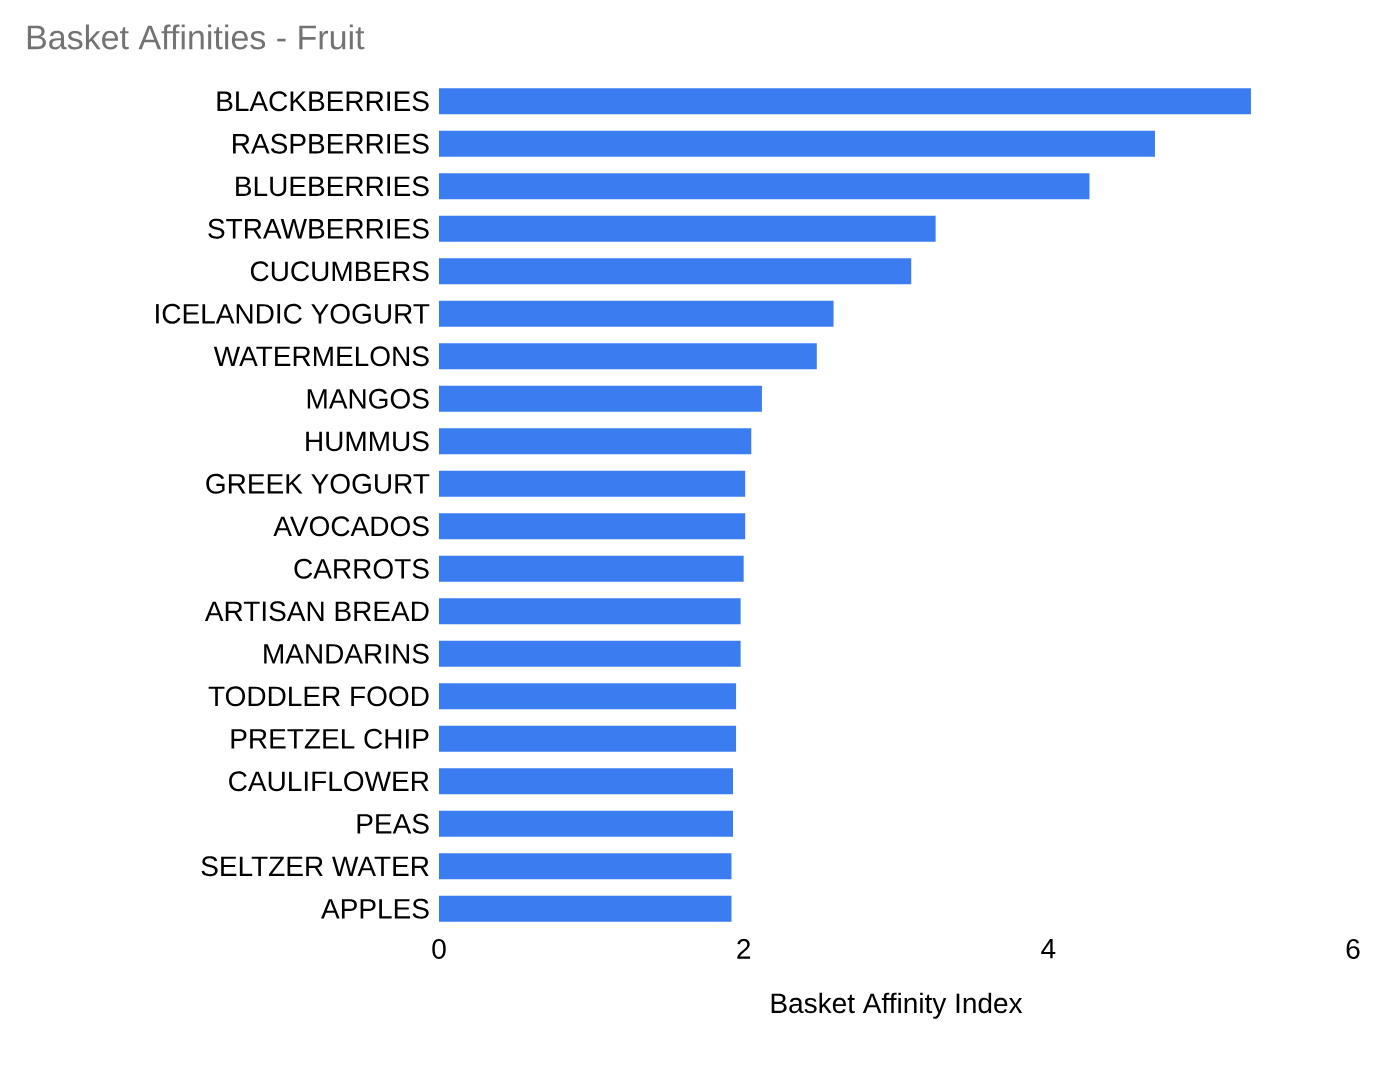  Describe the element at coordinates (744, 949) in the screenshot. I see `x-tick-label: 2` at that location.